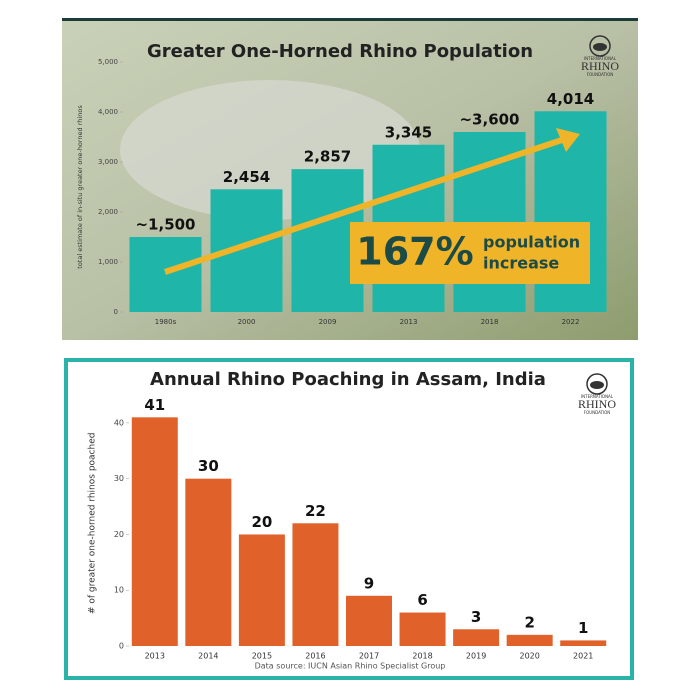  What do you see at coordinates (108, 162) in the screenshot?
I see `y-tick-label: 3,000` at bounding box center [108, 162].